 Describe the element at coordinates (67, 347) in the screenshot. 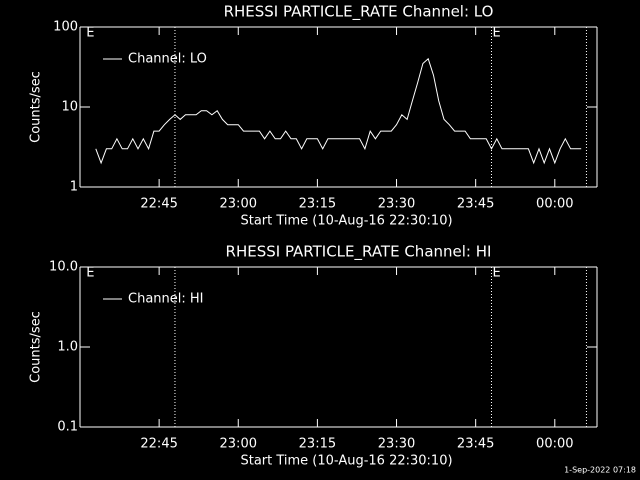

I see `y-tick-label: 1.0` at that location.